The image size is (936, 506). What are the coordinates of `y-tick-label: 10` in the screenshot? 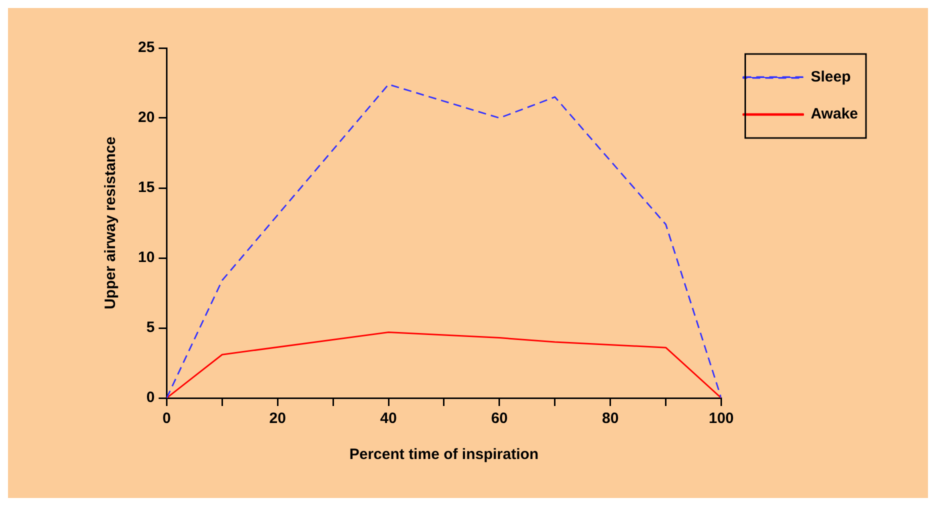 It's located at (146, 257).